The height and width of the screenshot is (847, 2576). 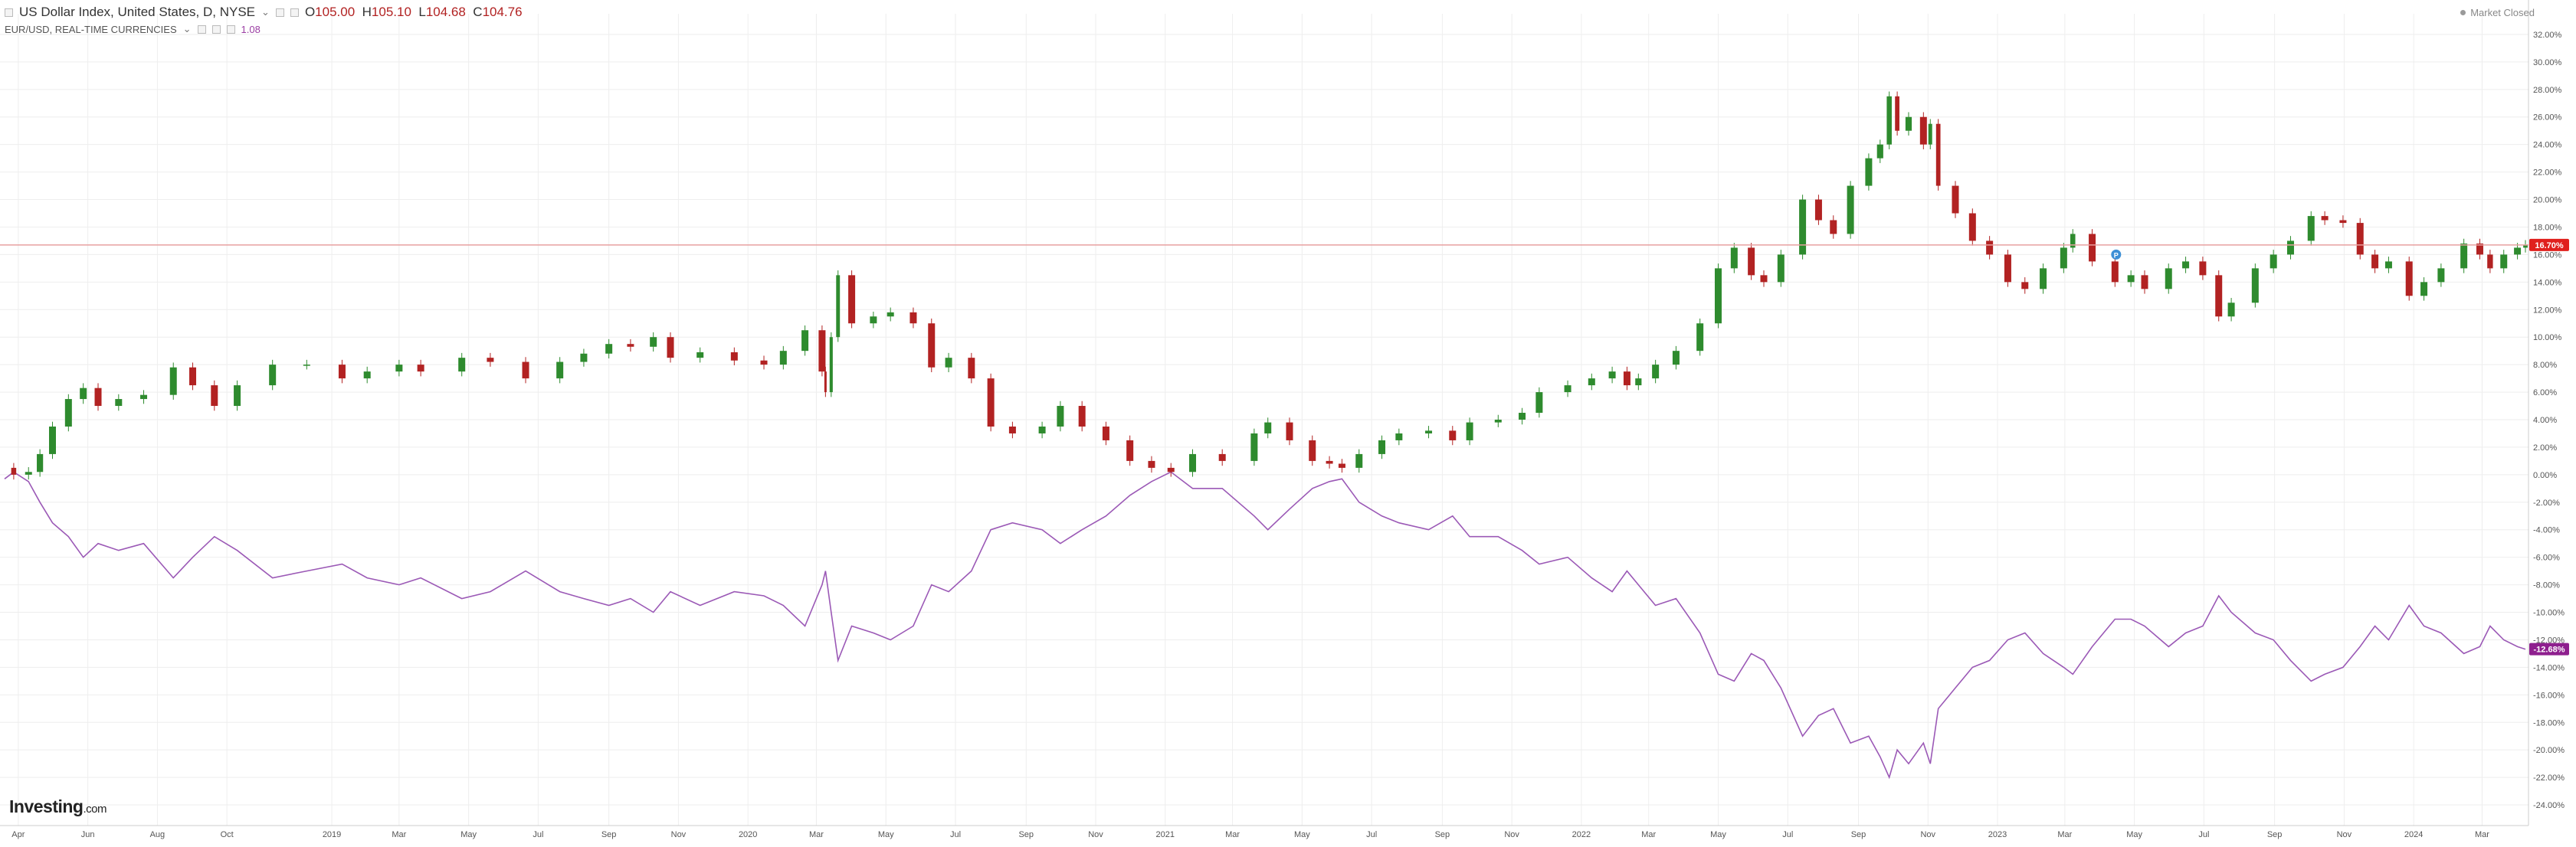 What do you see at coordinates (1928, 834) in the screenshot?
I see `x-tick-label: Nov` at bounding box center [1928, 834].